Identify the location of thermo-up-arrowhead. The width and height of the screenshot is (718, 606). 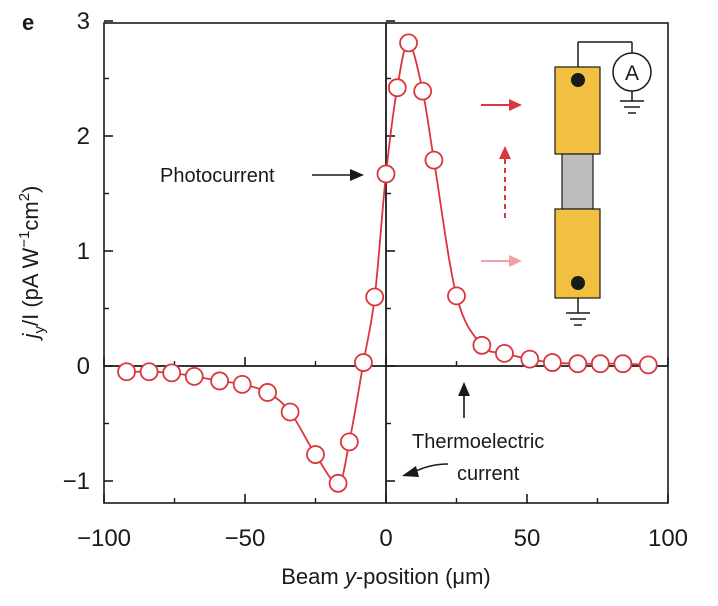
(464, 389).